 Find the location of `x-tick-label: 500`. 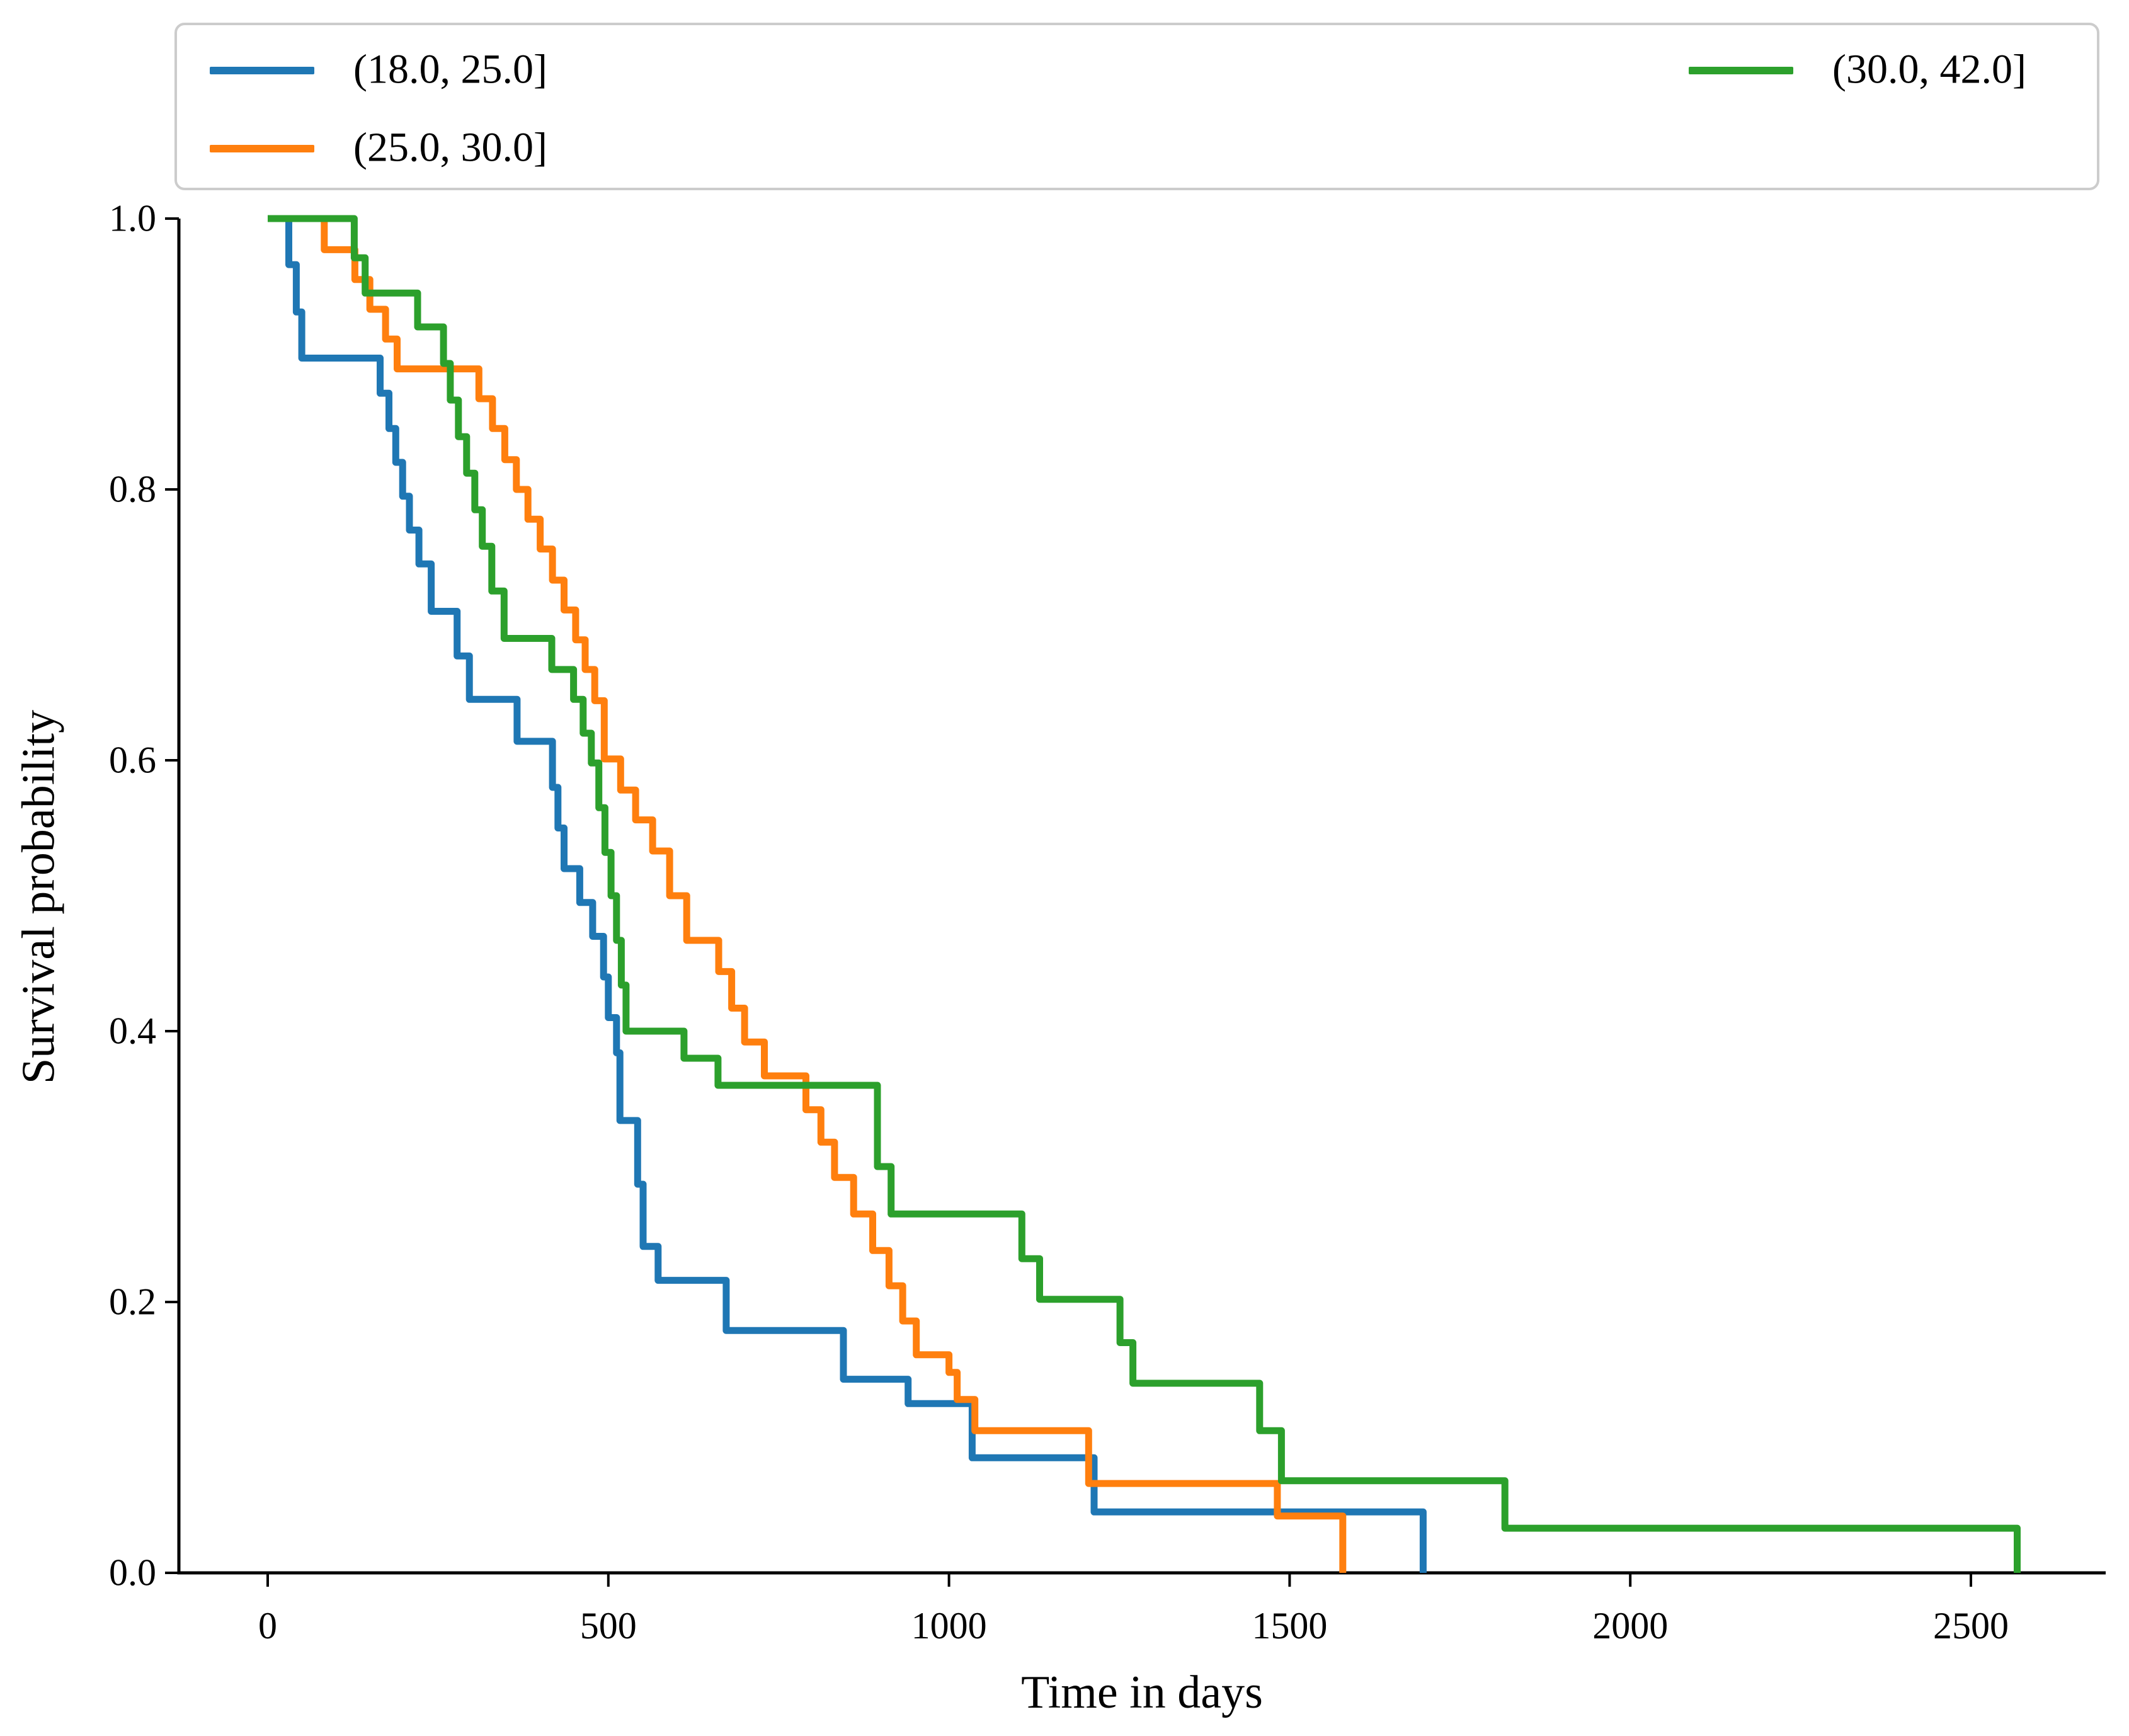

x-tick-label: 500 is located at coordinates (608, 1626).